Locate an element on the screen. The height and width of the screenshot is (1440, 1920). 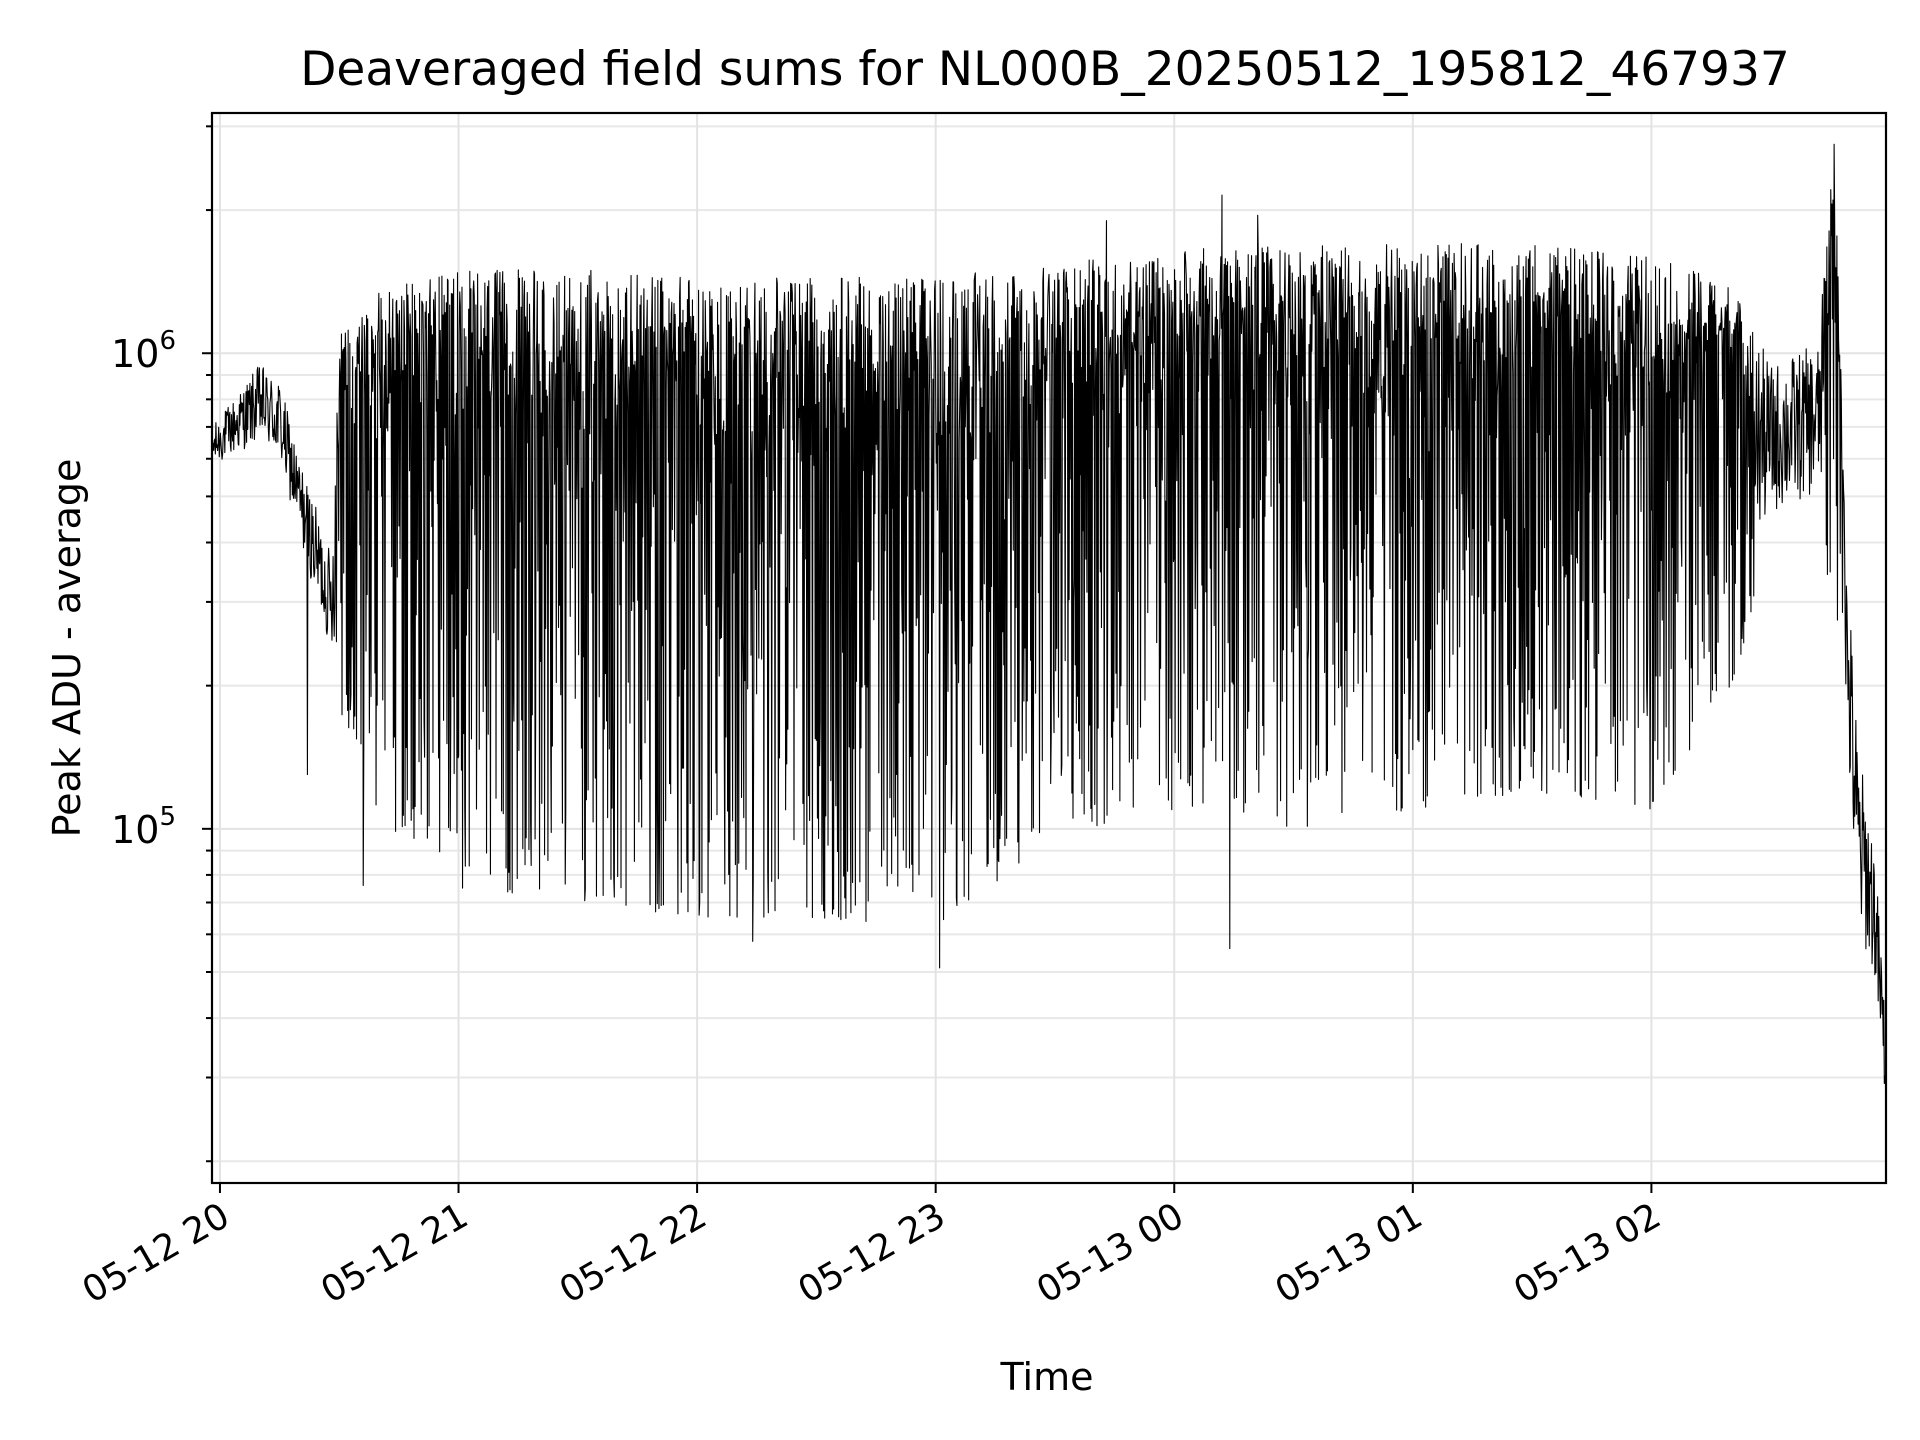
y-tick-label: 10⁵ is located at coordinates (143, 827).